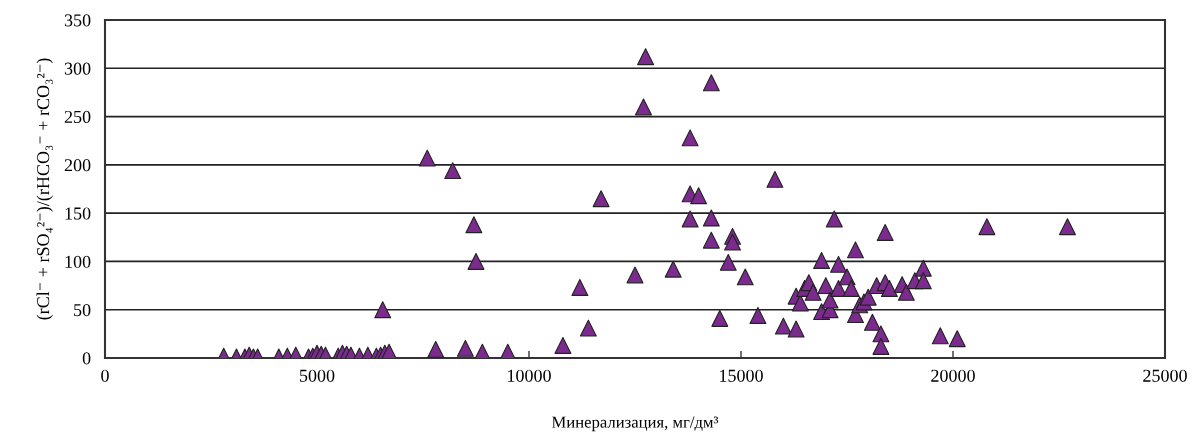 The height and width of the screenshot is (438, 1194). Describe the element at coordinates (953, 375) in the screenshot. I see `x-tick-label: 20000` at that location.